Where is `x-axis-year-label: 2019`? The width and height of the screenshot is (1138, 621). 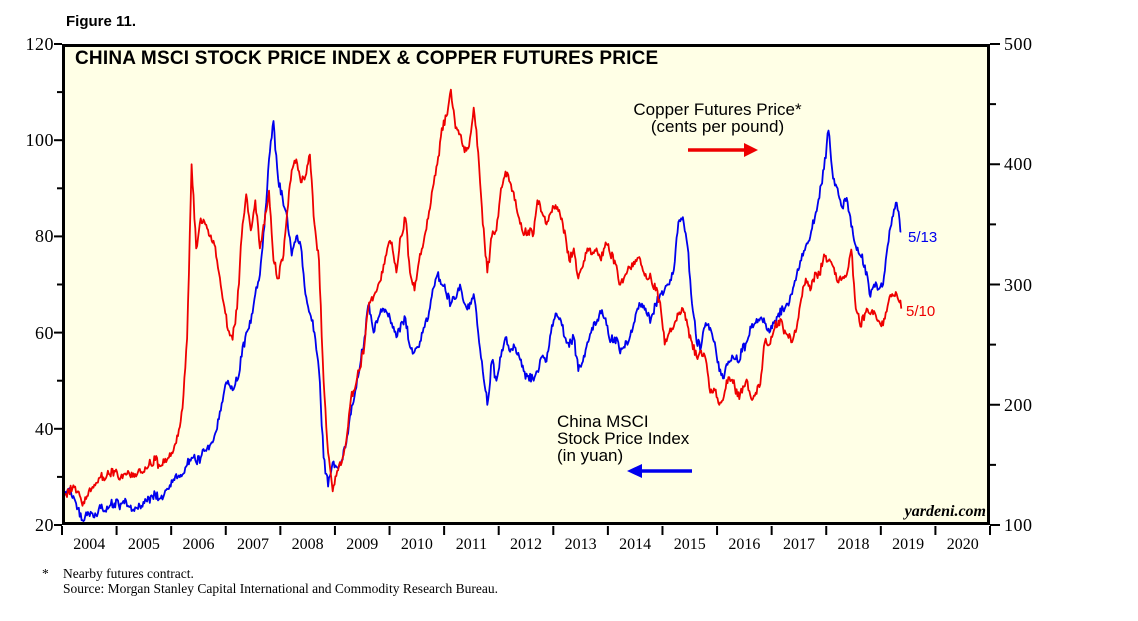 x-axis-year-label: 2019 is located at coordinates (908, 544).